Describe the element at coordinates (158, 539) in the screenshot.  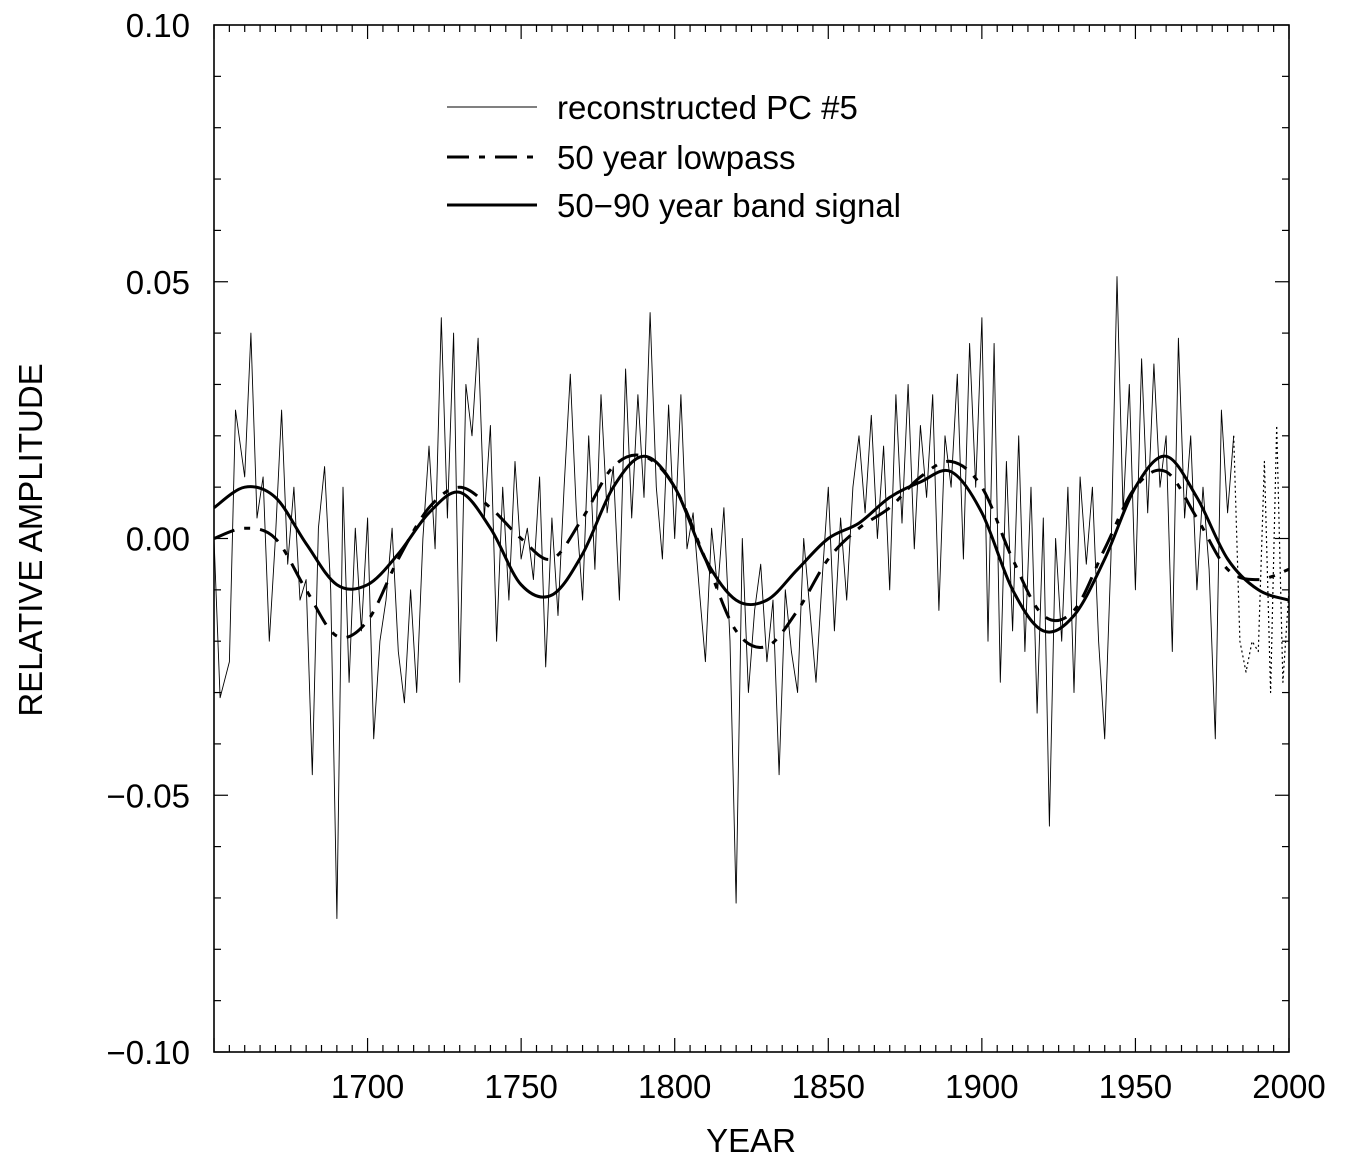
I see `y-tick-label: 0.00` at that location.